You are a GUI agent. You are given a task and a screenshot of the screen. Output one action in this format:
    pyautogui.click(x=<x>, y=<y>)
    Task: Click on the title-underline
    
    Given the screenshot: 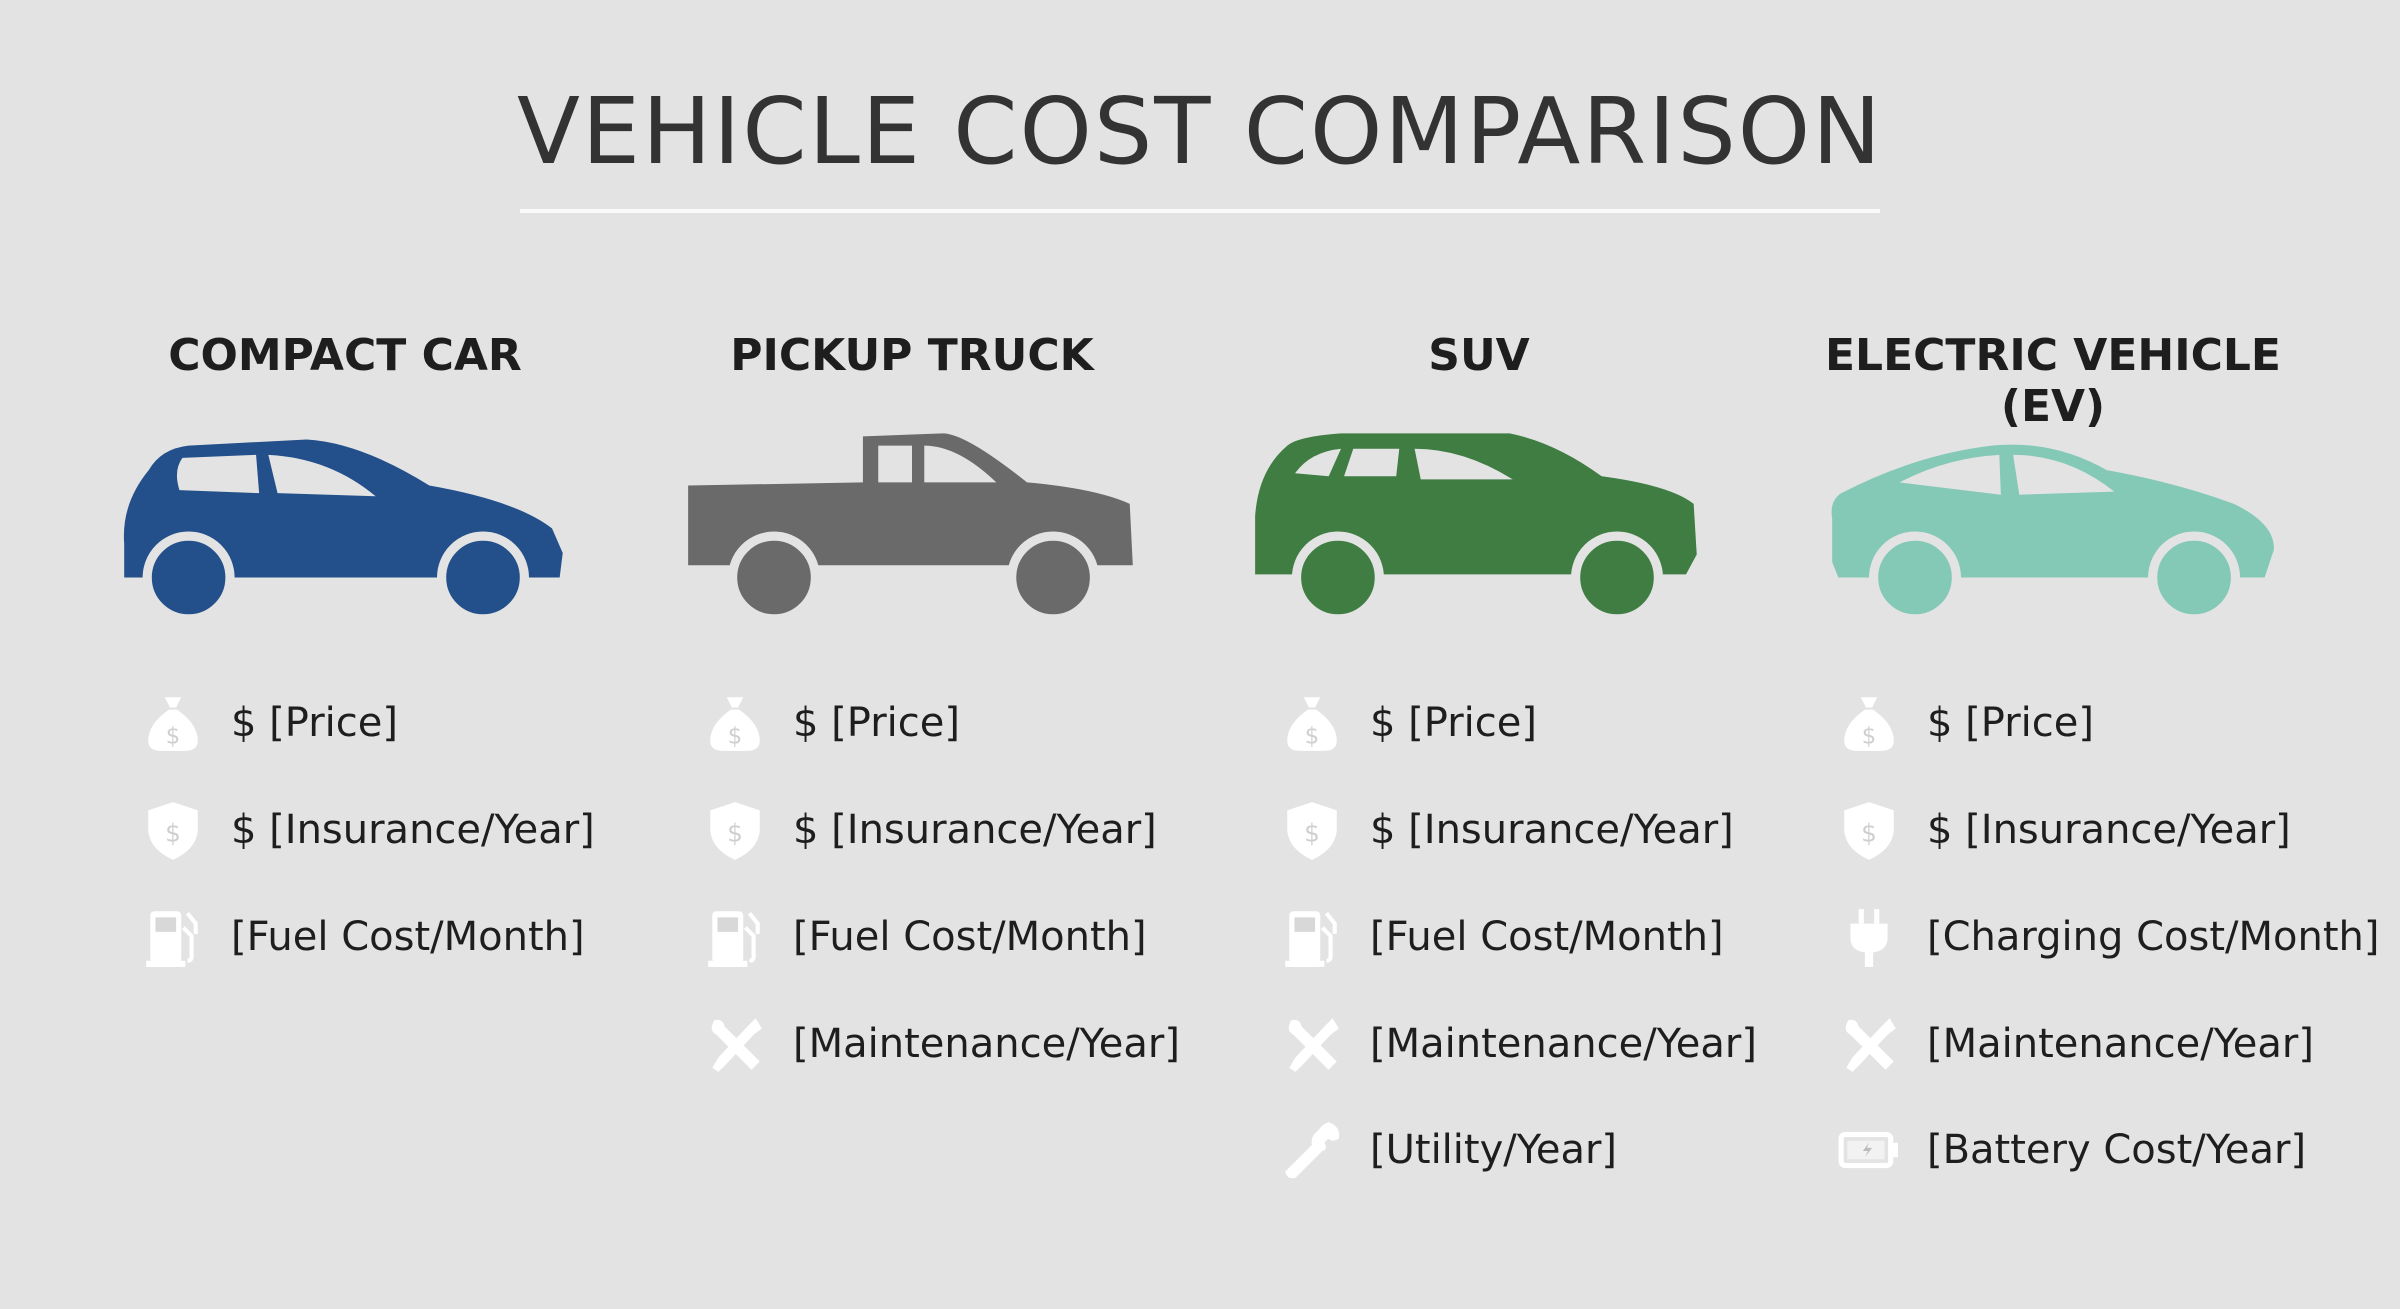 What is the action you would take?
    pyautogui.click(x=1200, y=211)
    